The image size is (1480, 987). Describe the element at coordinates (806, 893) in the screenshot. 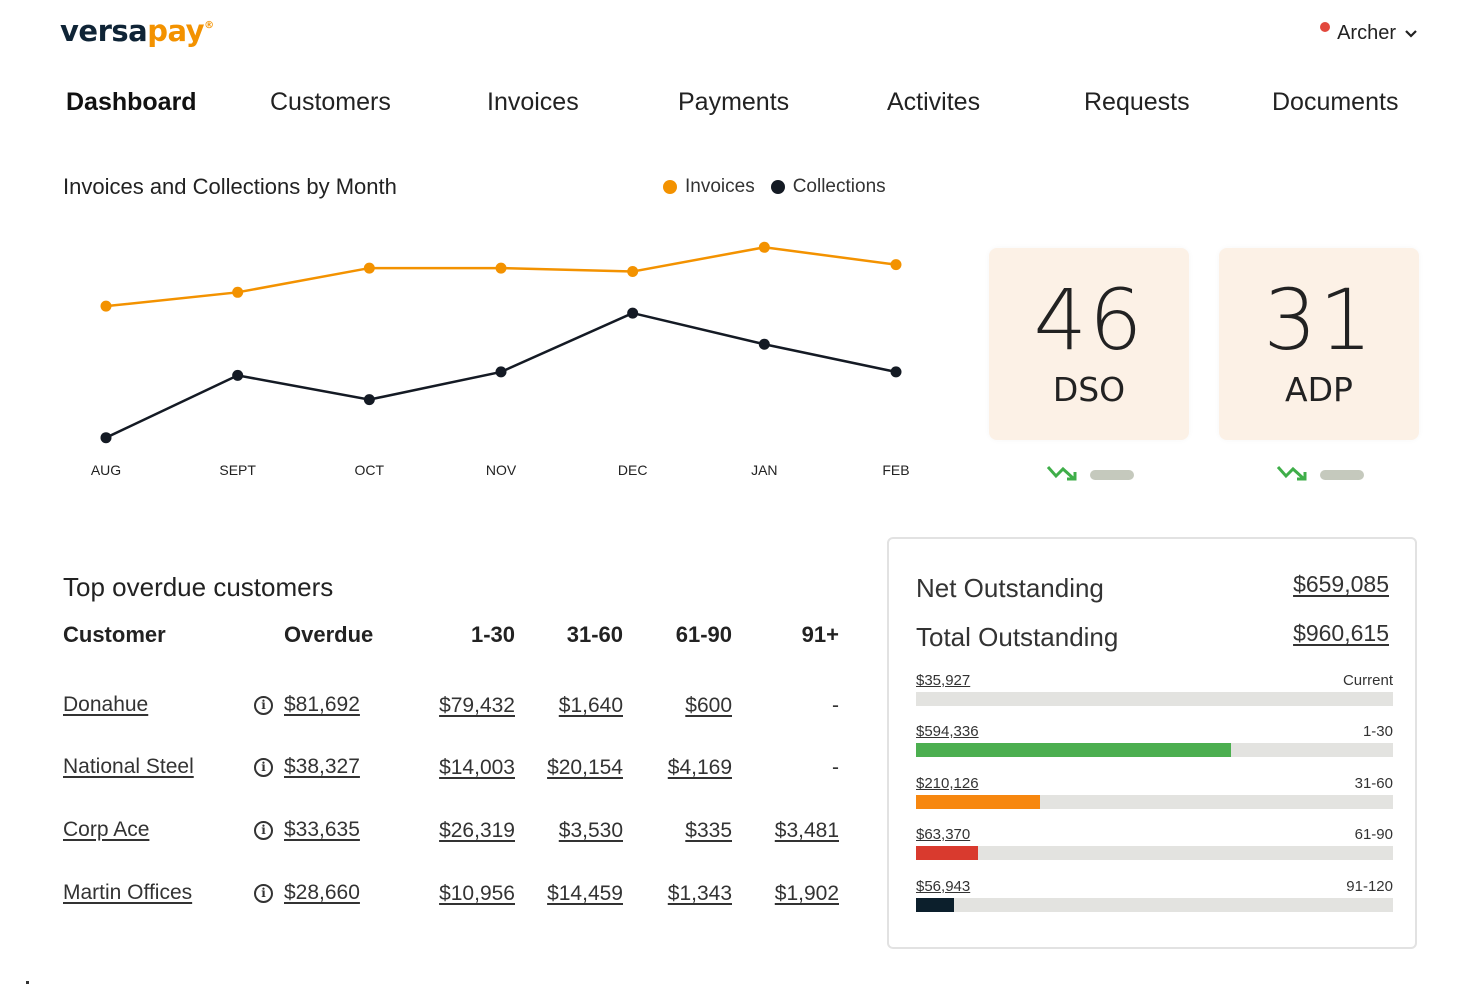

I see `aging-amount-c4: $1,902` at that location.